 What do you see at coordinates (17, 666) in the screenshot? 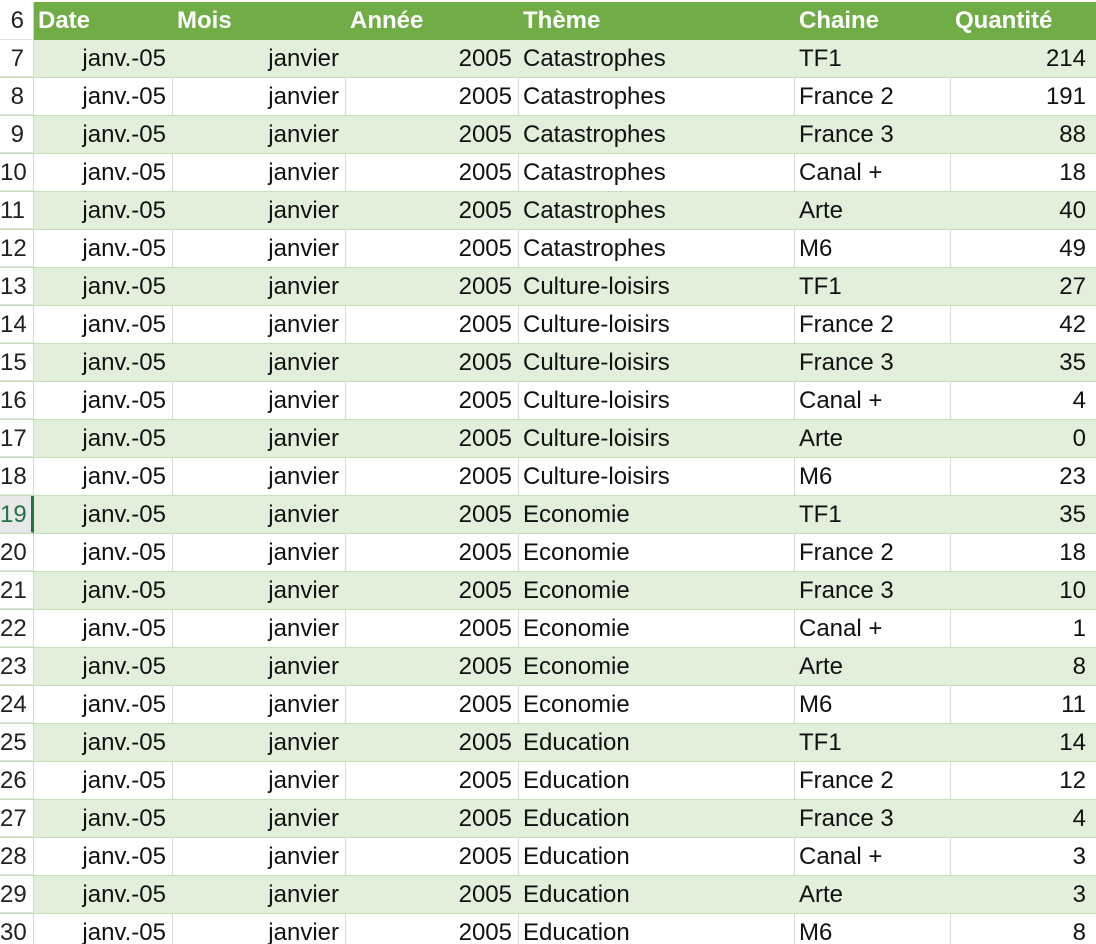
I see `row-number: 23` at bounding box center [17, 666].